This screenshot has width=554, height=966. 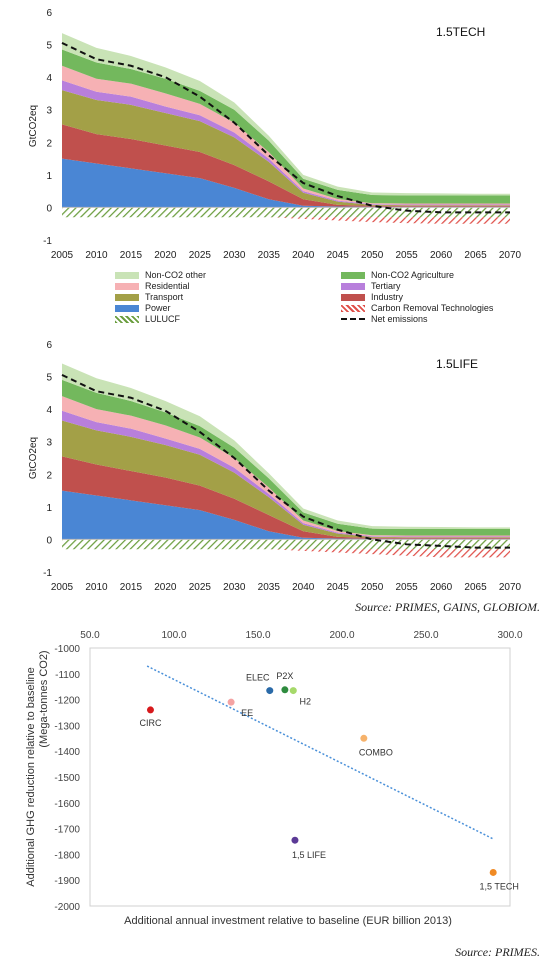 What do you see at coordinates (49, 410) in the screenshot?
I see `y-tick-label: 4` at bounding box center [49, 410].